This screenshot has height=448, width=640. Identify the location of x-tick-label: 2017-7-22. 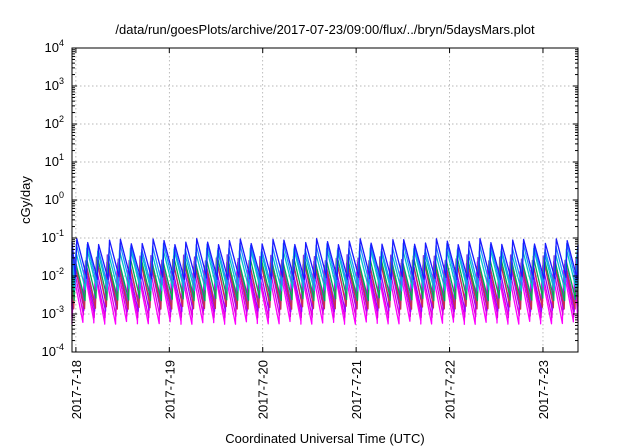
(450, 389).